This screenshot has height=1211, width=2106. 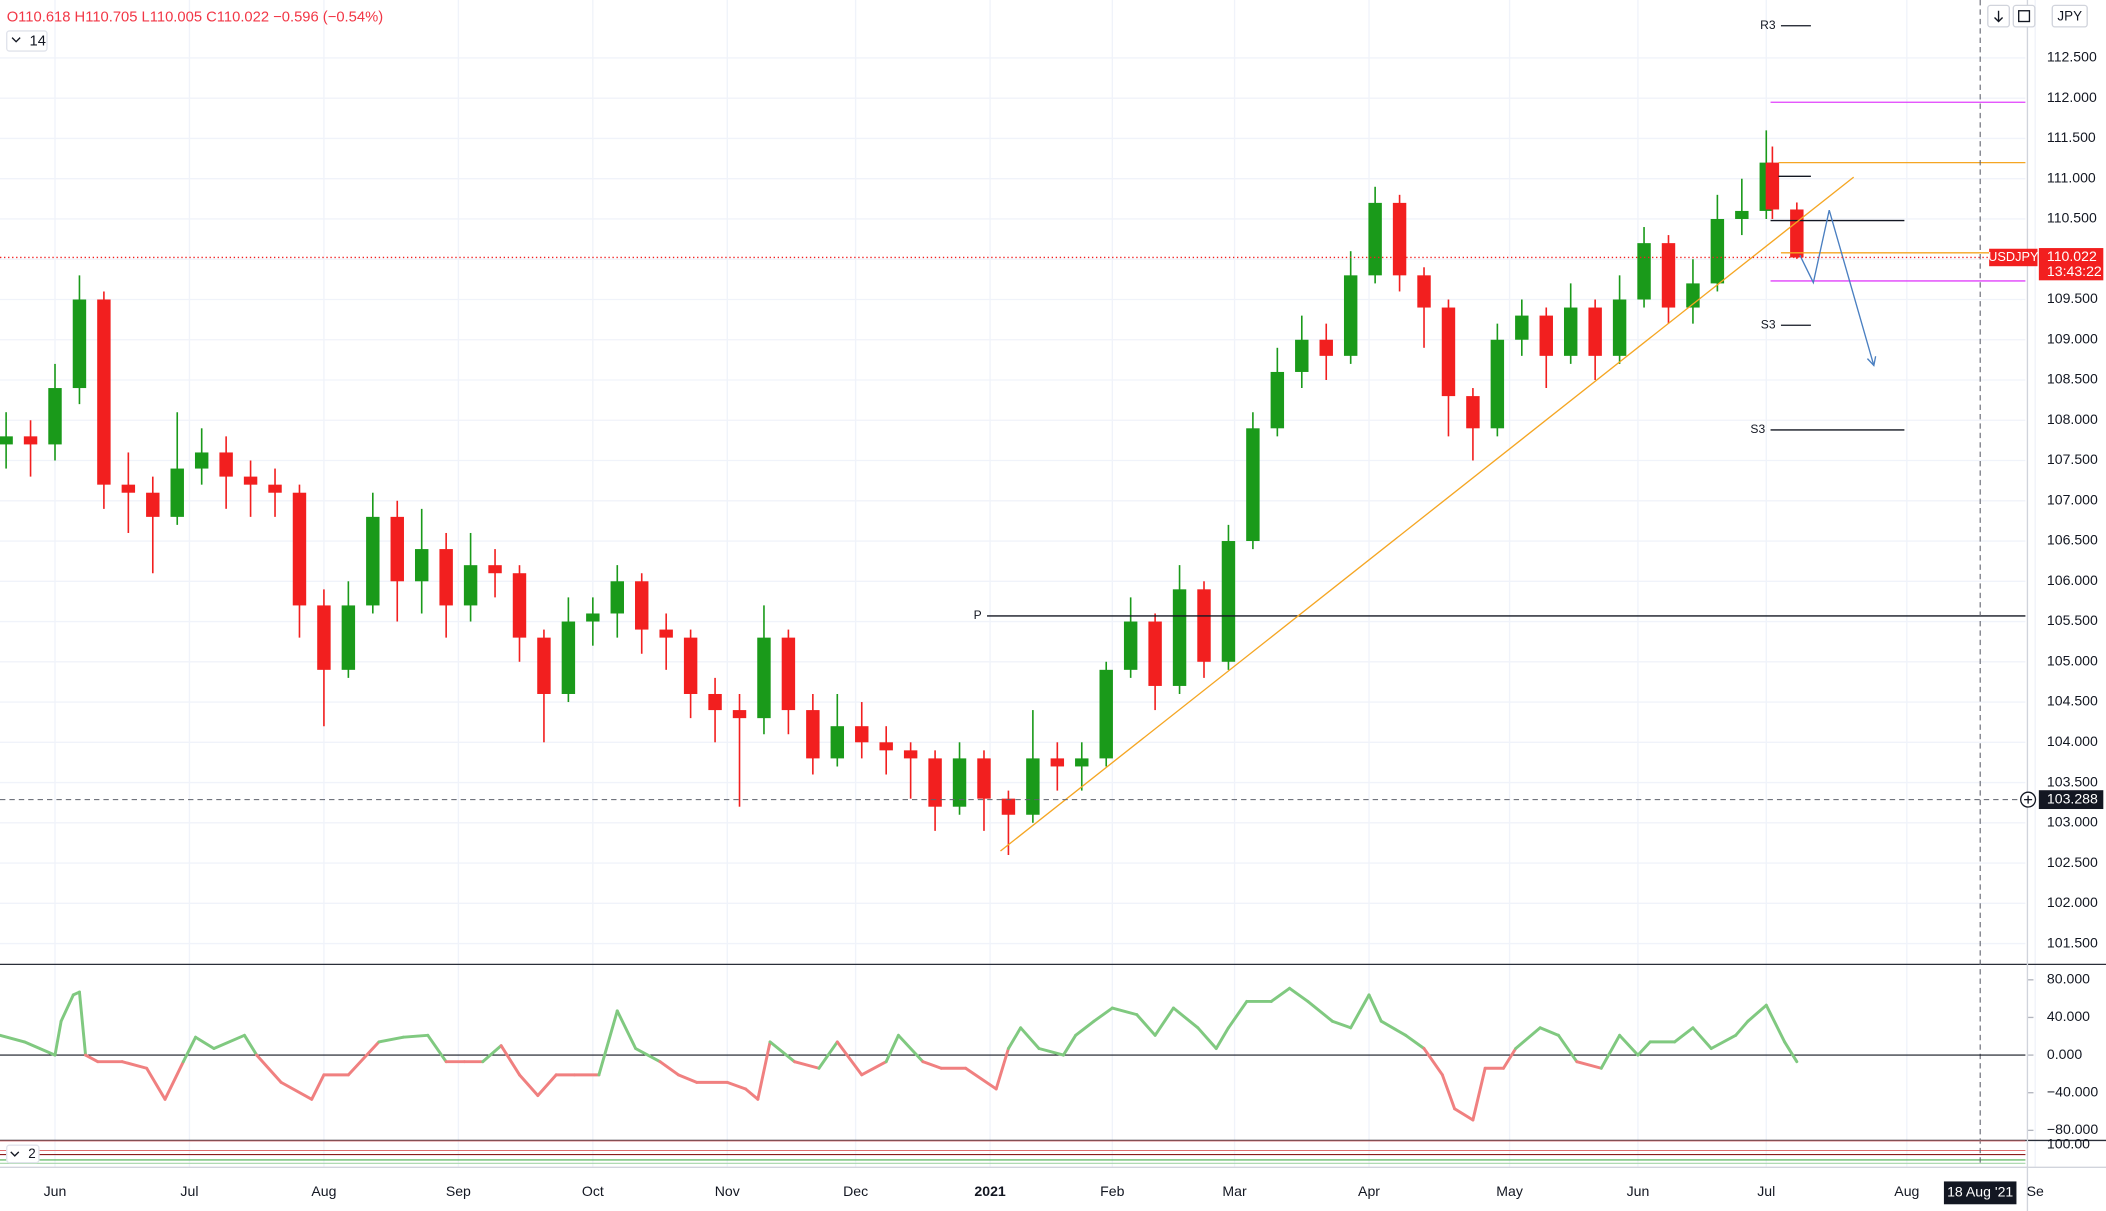 I want to click on y-tick-label: −80.000, so click(x=2072, y=1129).